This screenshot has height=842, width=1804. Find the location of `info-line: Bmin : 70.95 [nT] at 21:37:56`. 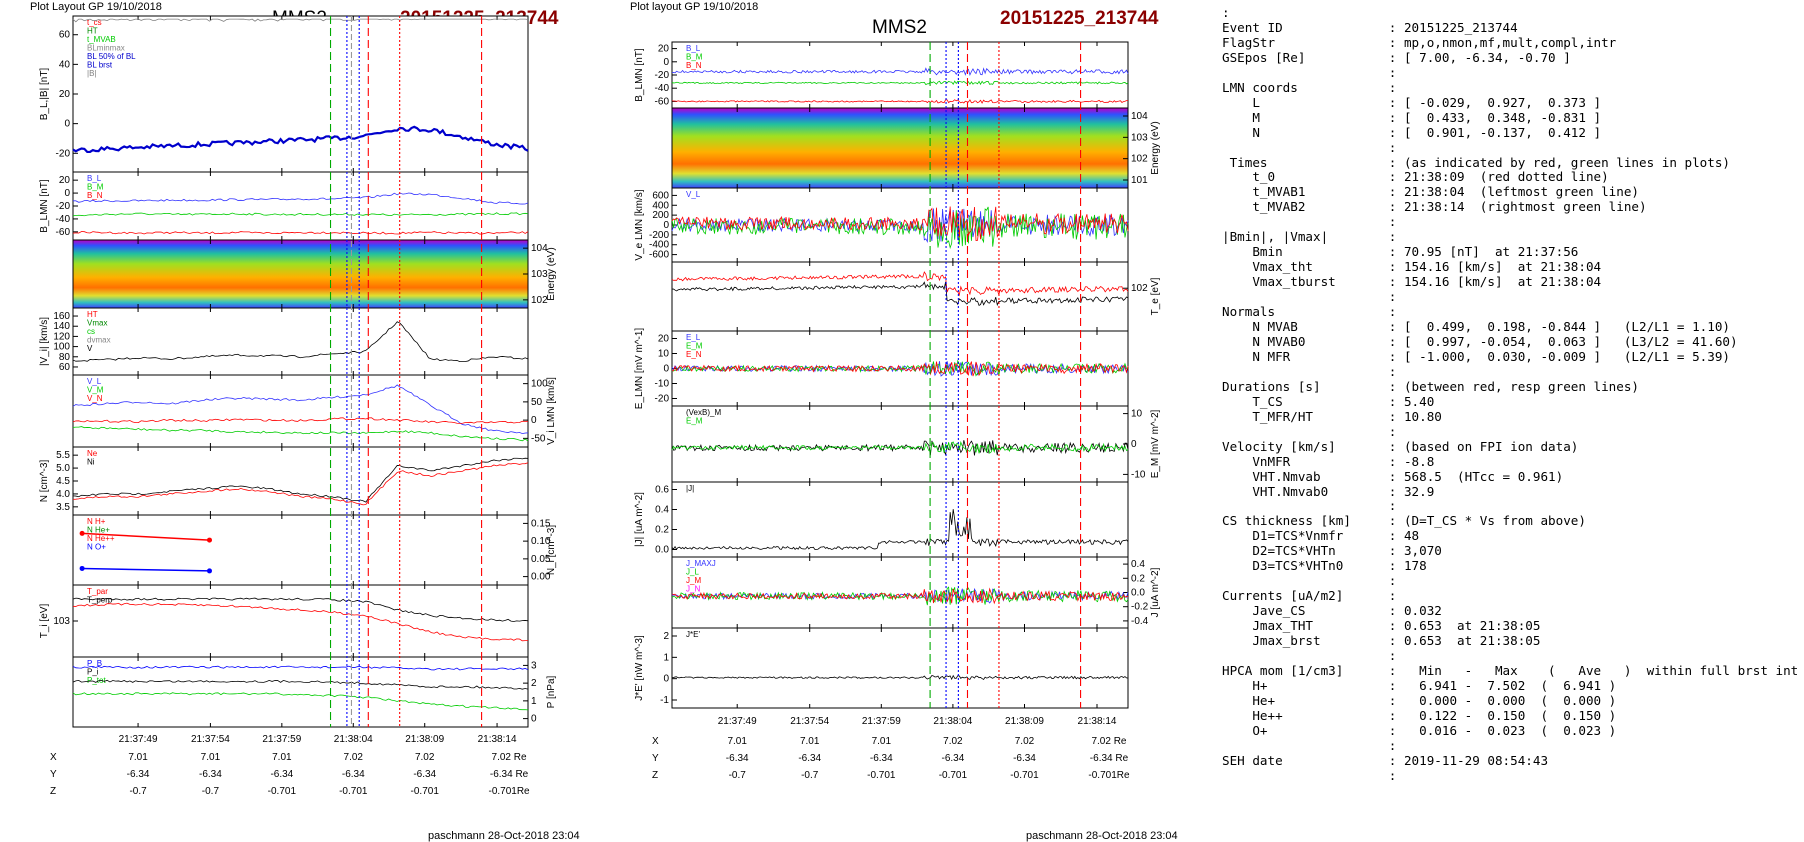

info-line: Bmin : 70.95 [nT] at 21:37:56 is located at coordinates (1415, 252).